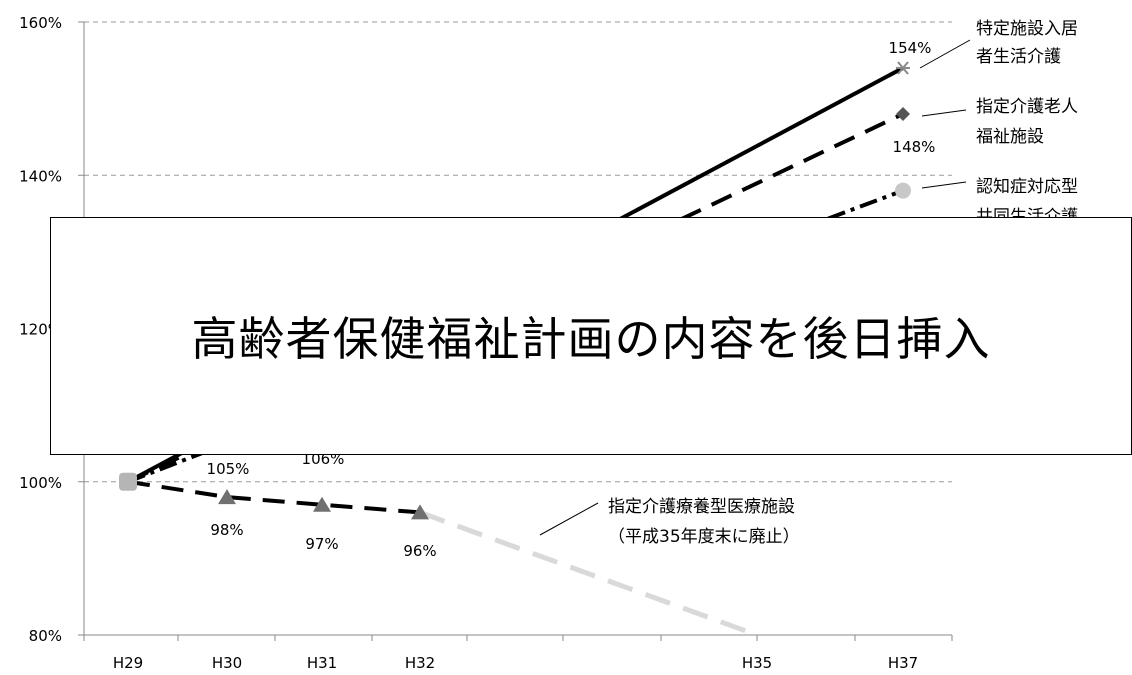 The width and height of the screenshot is (1132, 675). I want to click on placeholder-text: 高齢者保健福祉計画の内容を後日挿入, so click(591, 339).